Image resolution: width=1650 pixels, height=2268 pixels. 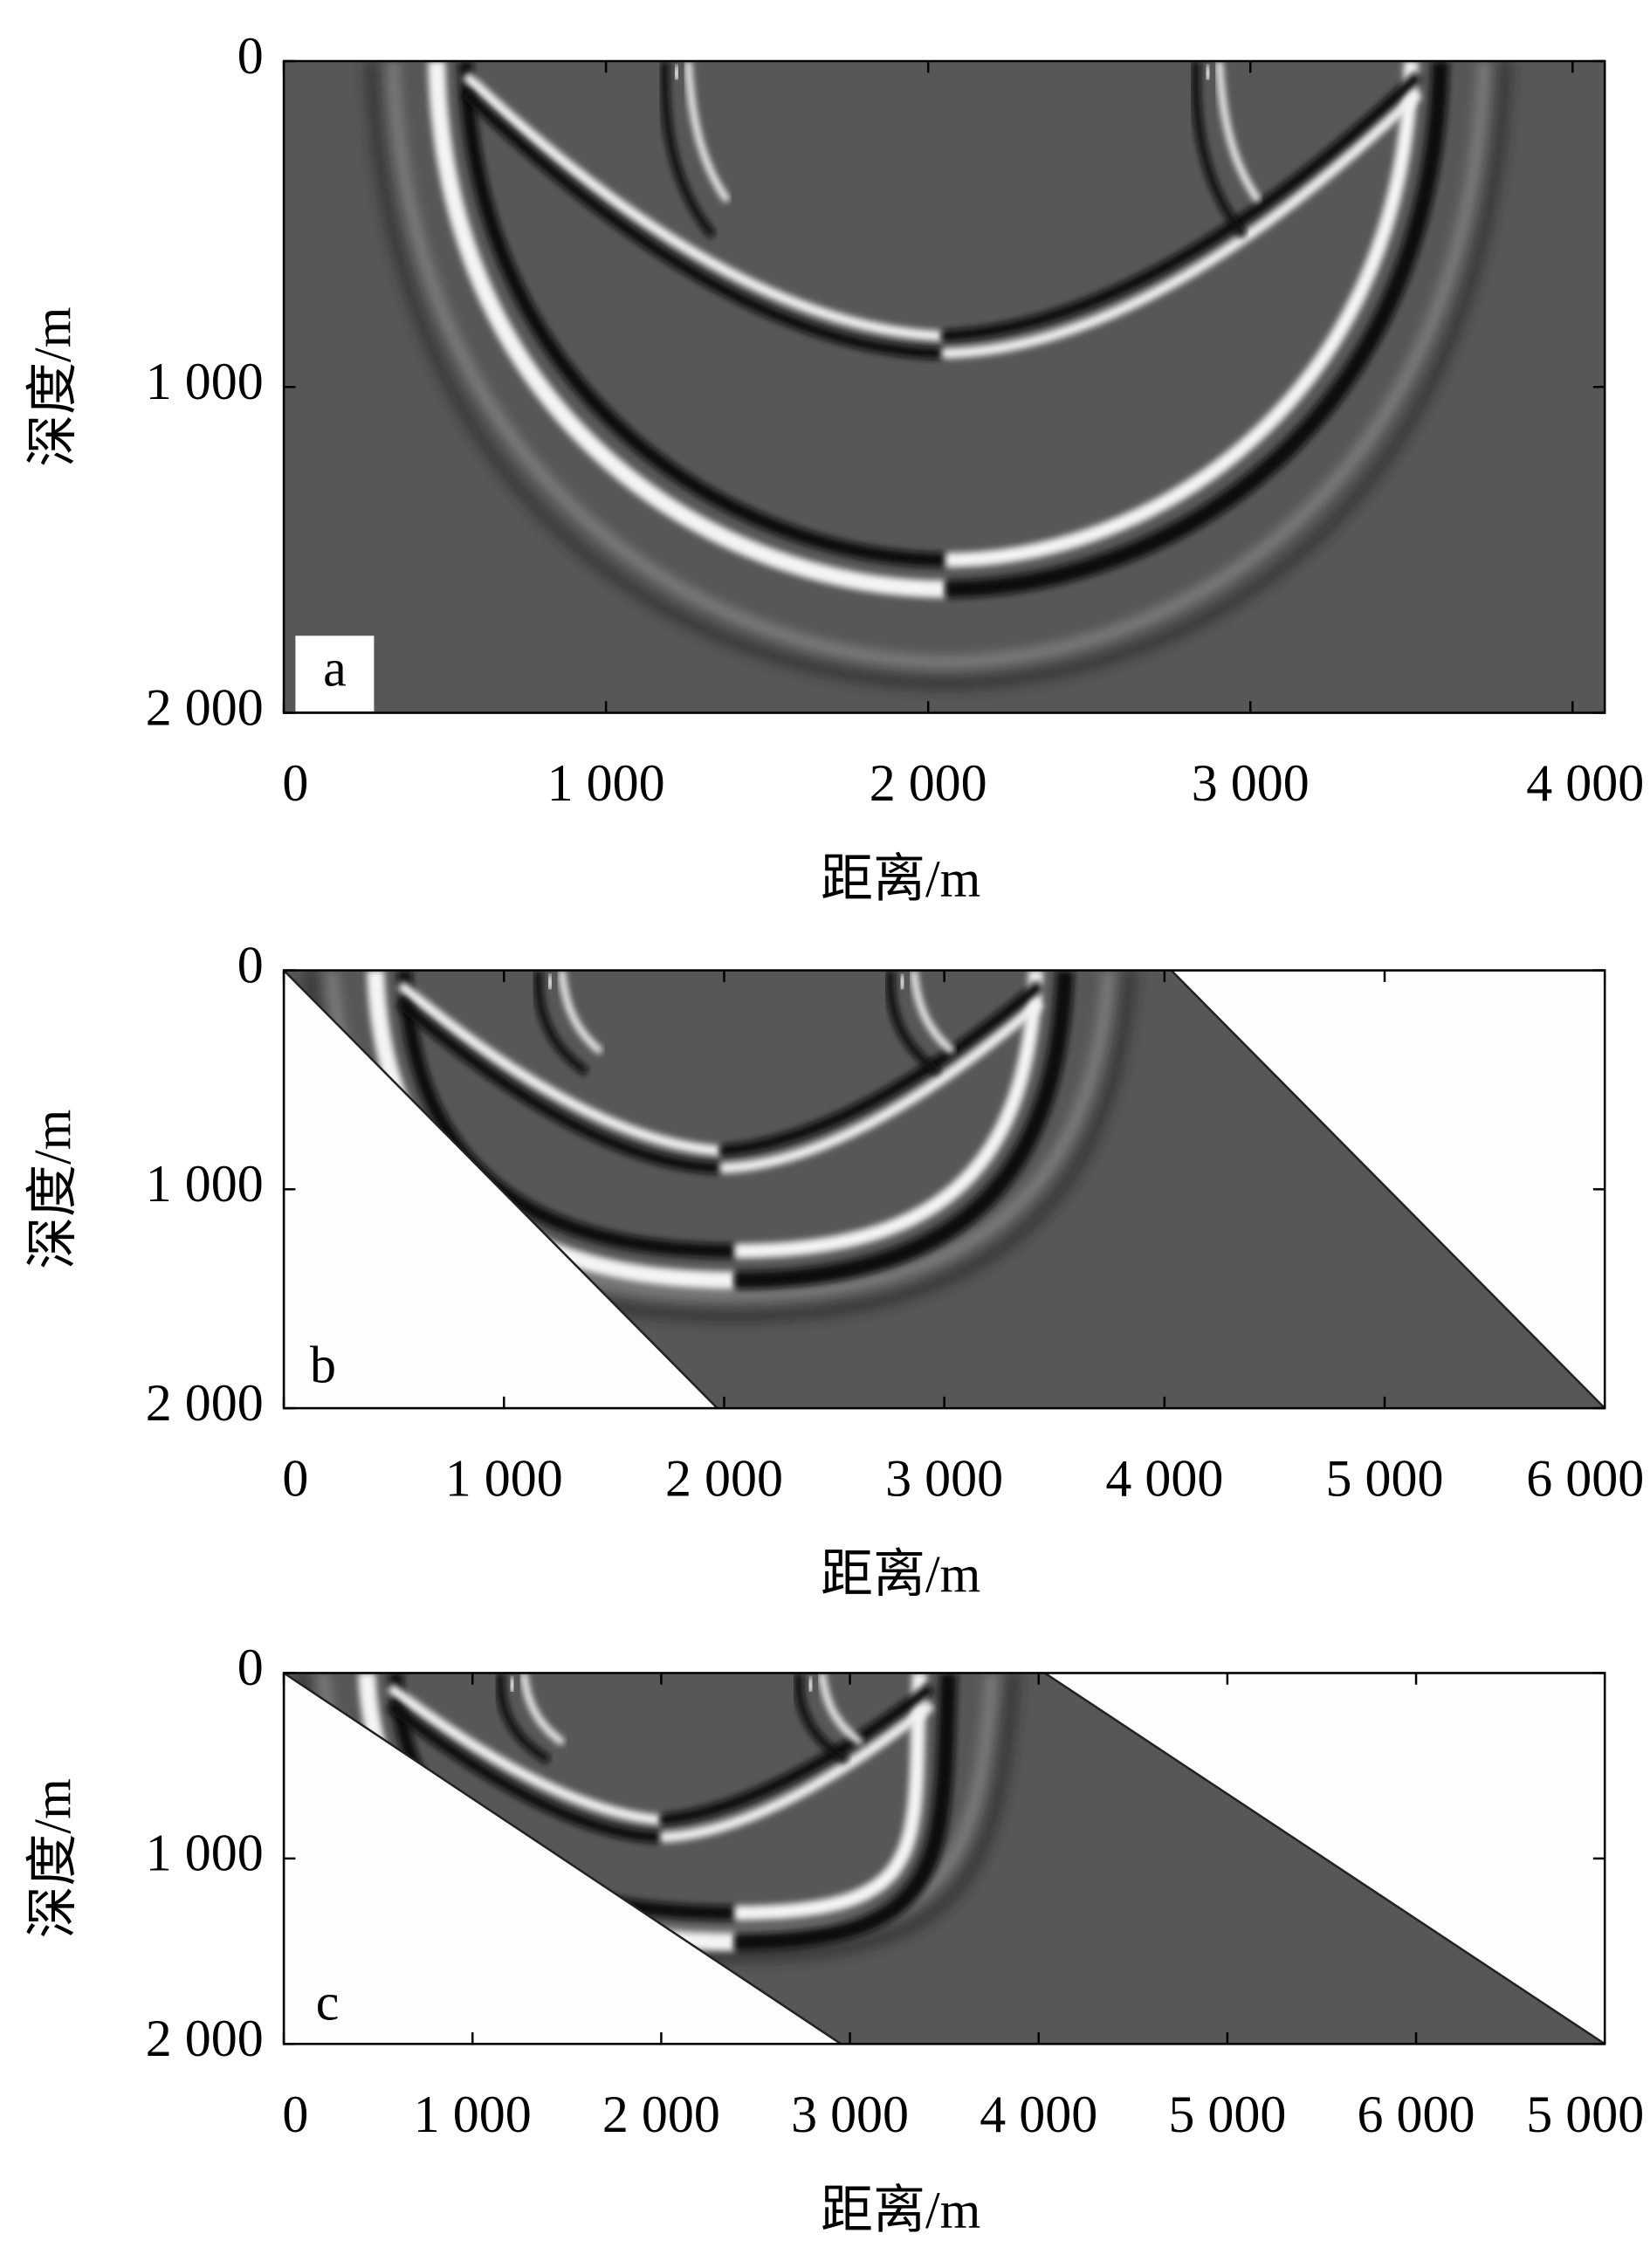 I want to click on wavefield, so click(x=945, y=1859).